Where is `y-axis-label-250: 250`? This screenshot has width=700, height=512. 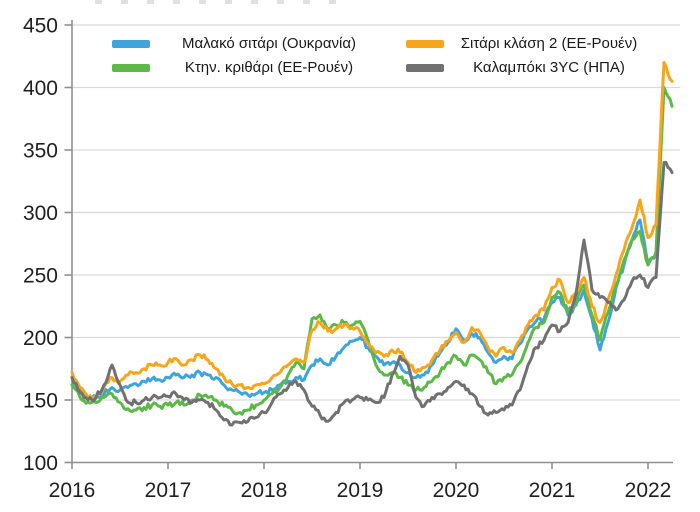 y-axis-label-250: 250 is located at coordinates (40, 276).